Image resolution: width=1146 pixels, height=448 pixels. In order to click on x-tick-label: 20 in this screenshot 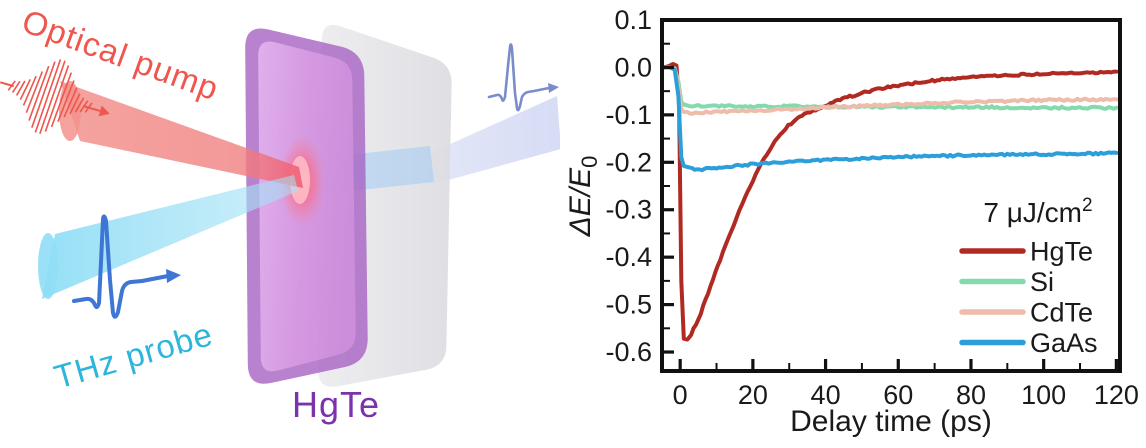, I will do `click(753, 395)`.